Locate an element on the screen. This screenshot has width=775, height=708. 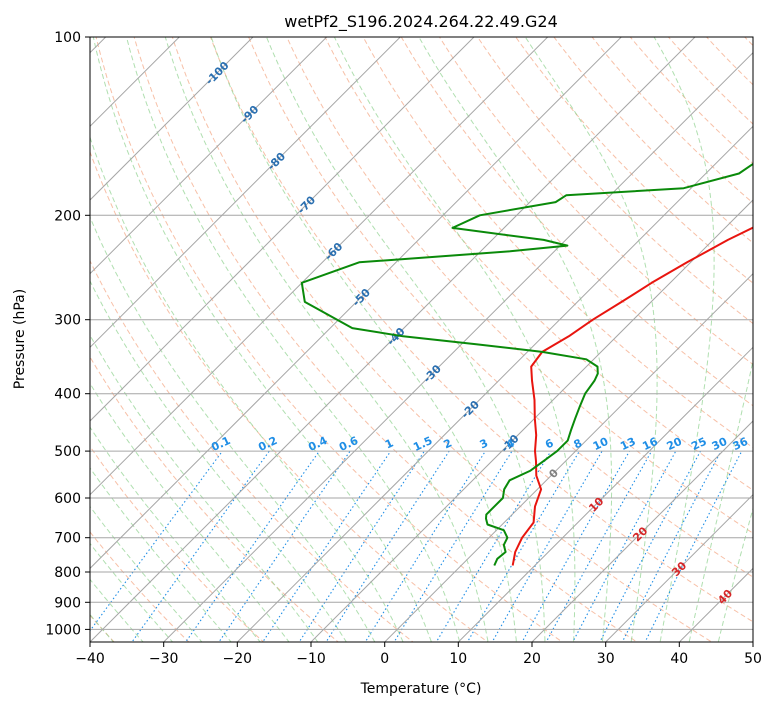
chart-title: wetPf2_S196.2024.264.22.49.G24 is located at coordinates (421, 22).